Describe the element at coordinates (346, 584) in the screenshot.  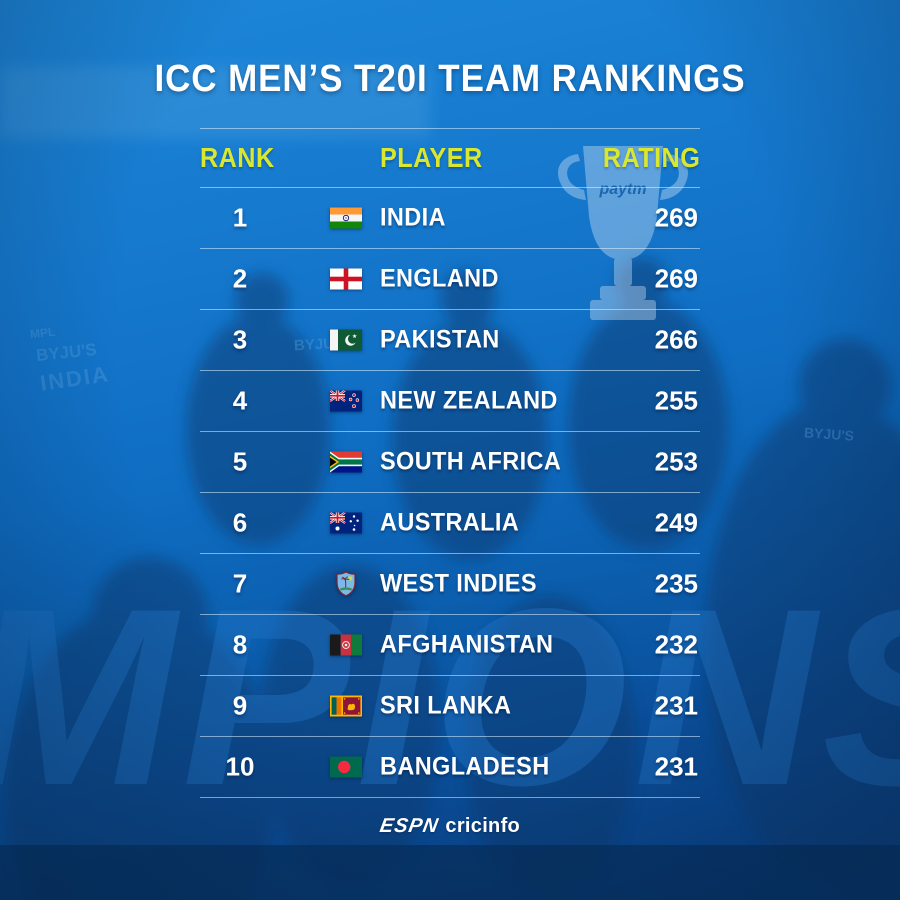
I see `flag-westindies-icon` at that location.